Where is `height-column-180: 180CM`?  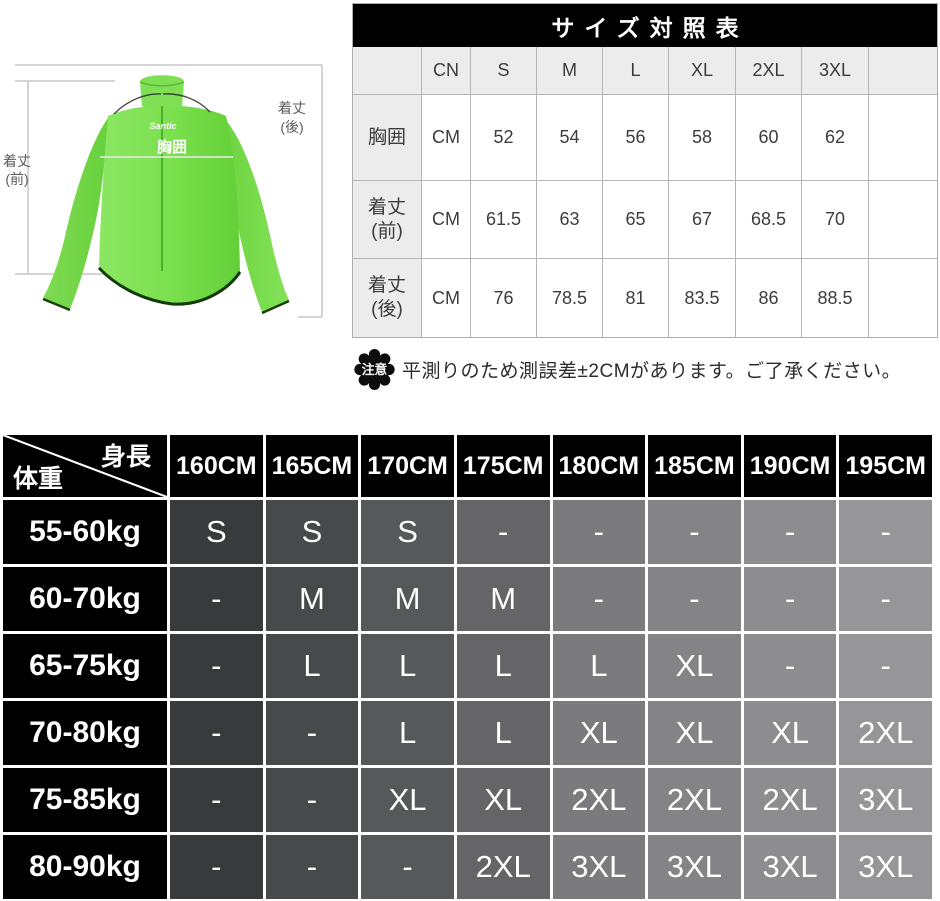 height-column-180: 180CM is located at coordinates (599, 466).